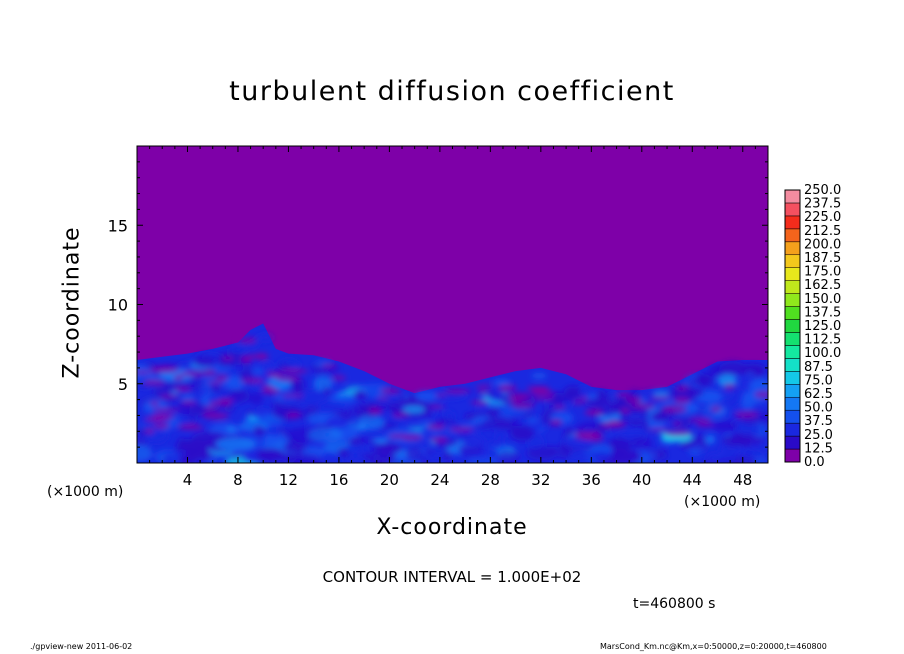 The image size is (904, 654). What do you see at coordinates (118, 225) in the screenshot?
I see `y-tick-label: 15` at bounding box center [118, 225].